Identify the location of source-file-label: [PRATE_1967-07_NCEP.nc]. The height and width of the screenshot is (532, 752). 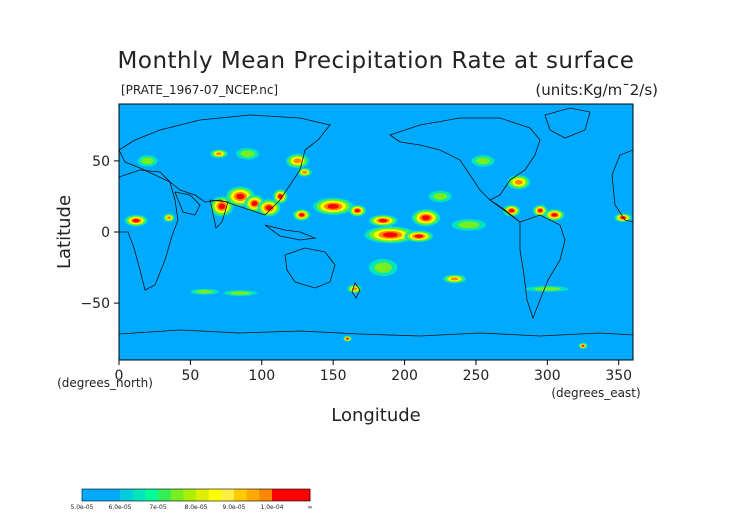
(199, 90).